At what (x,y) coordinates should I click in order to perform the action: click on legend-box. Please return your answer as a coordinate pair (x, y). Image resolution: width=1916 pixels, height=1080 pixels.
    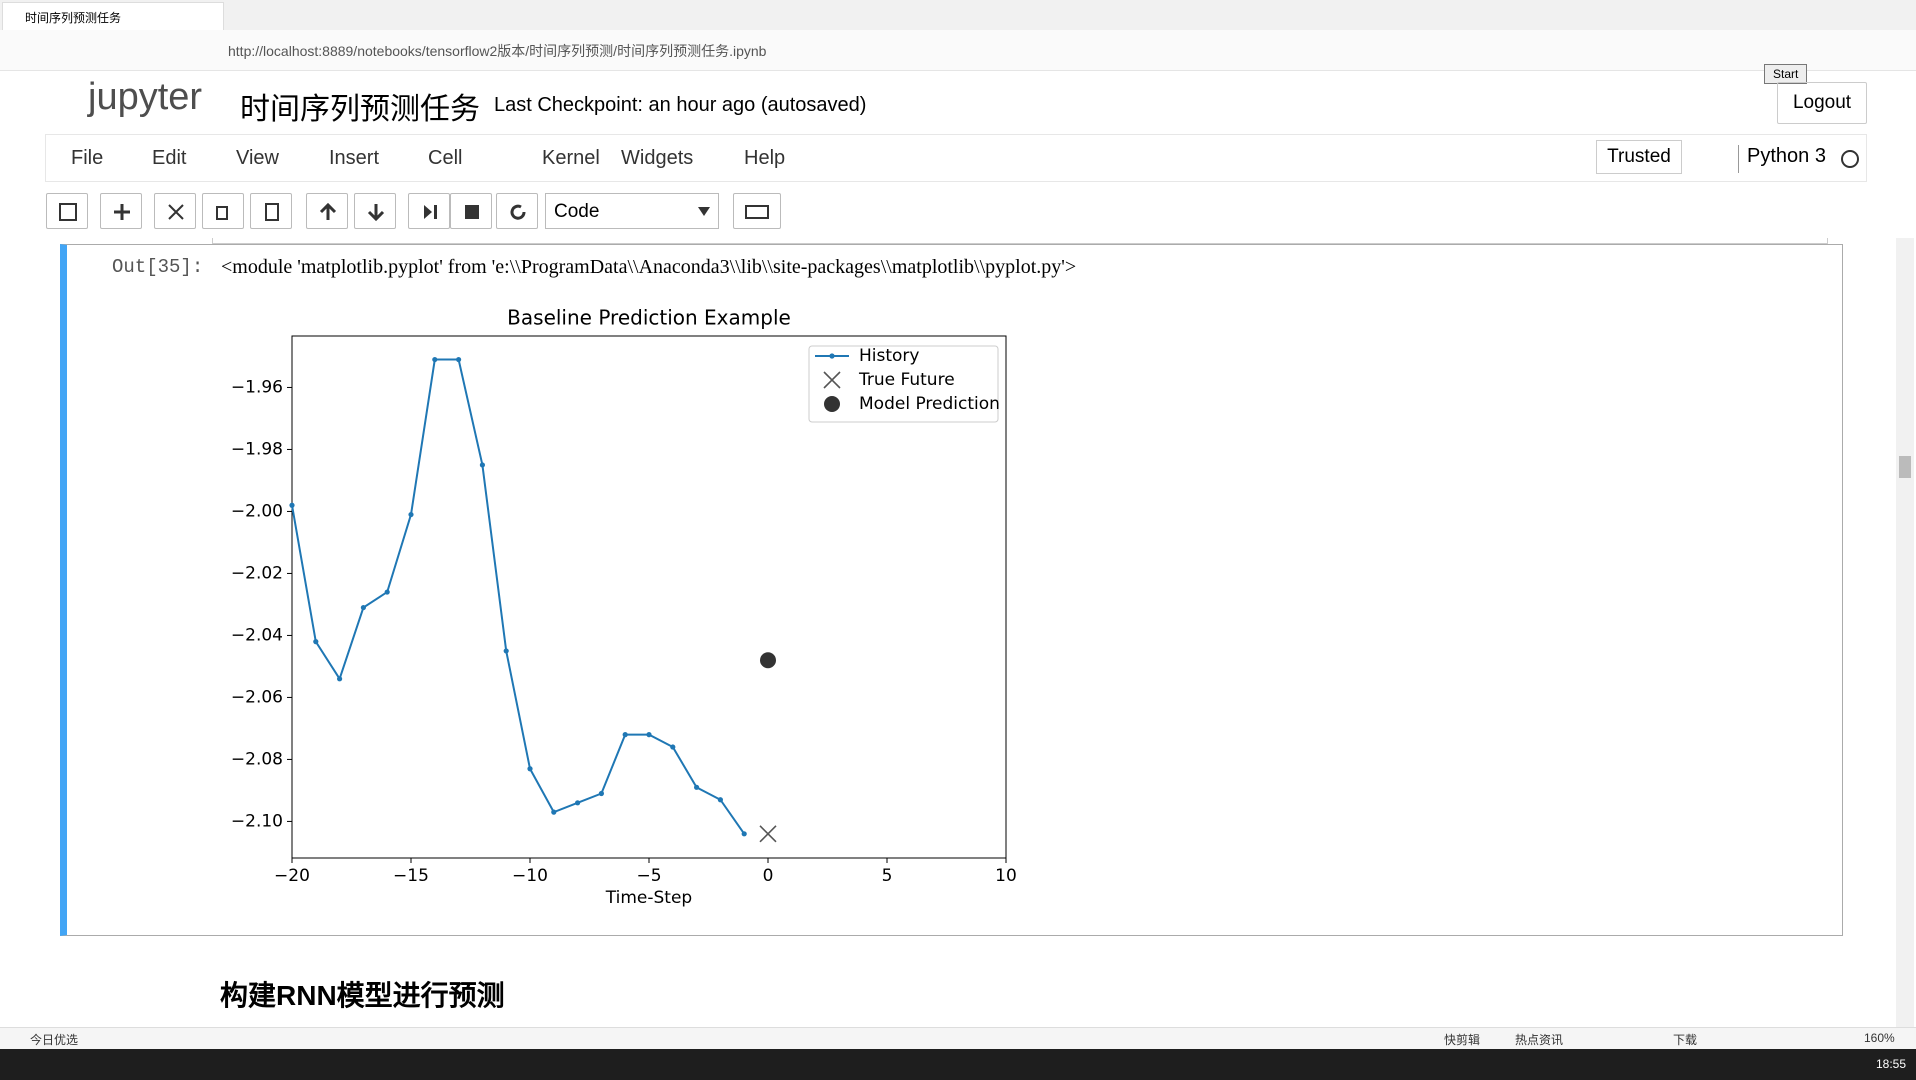
    Looking at the image, I should click on (903, 384).